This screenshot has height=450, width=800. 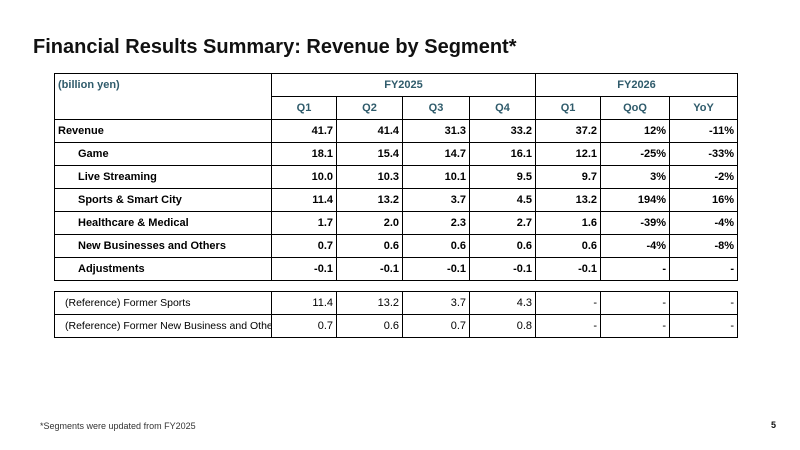 What do you see at coordinates (502, 223) in the screenshot?
I see `table-cell: 2.7` at bounding box center [502, 223].